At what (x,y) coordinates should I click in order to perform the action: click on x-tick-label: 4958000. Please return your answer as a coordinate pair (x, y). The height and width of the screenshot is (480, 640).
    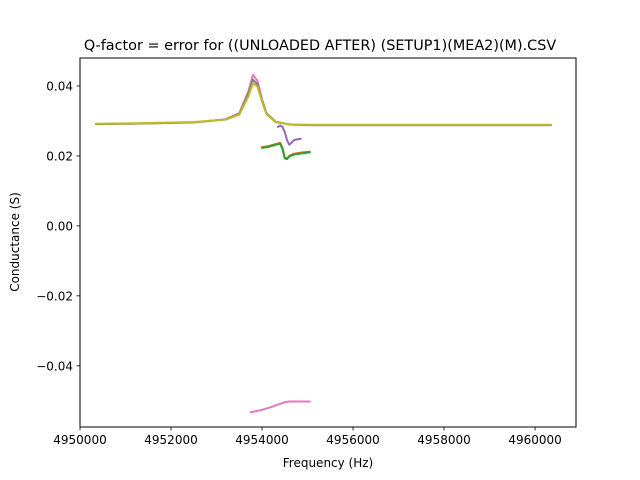
    Looking at the image, I should click on (443, 440).